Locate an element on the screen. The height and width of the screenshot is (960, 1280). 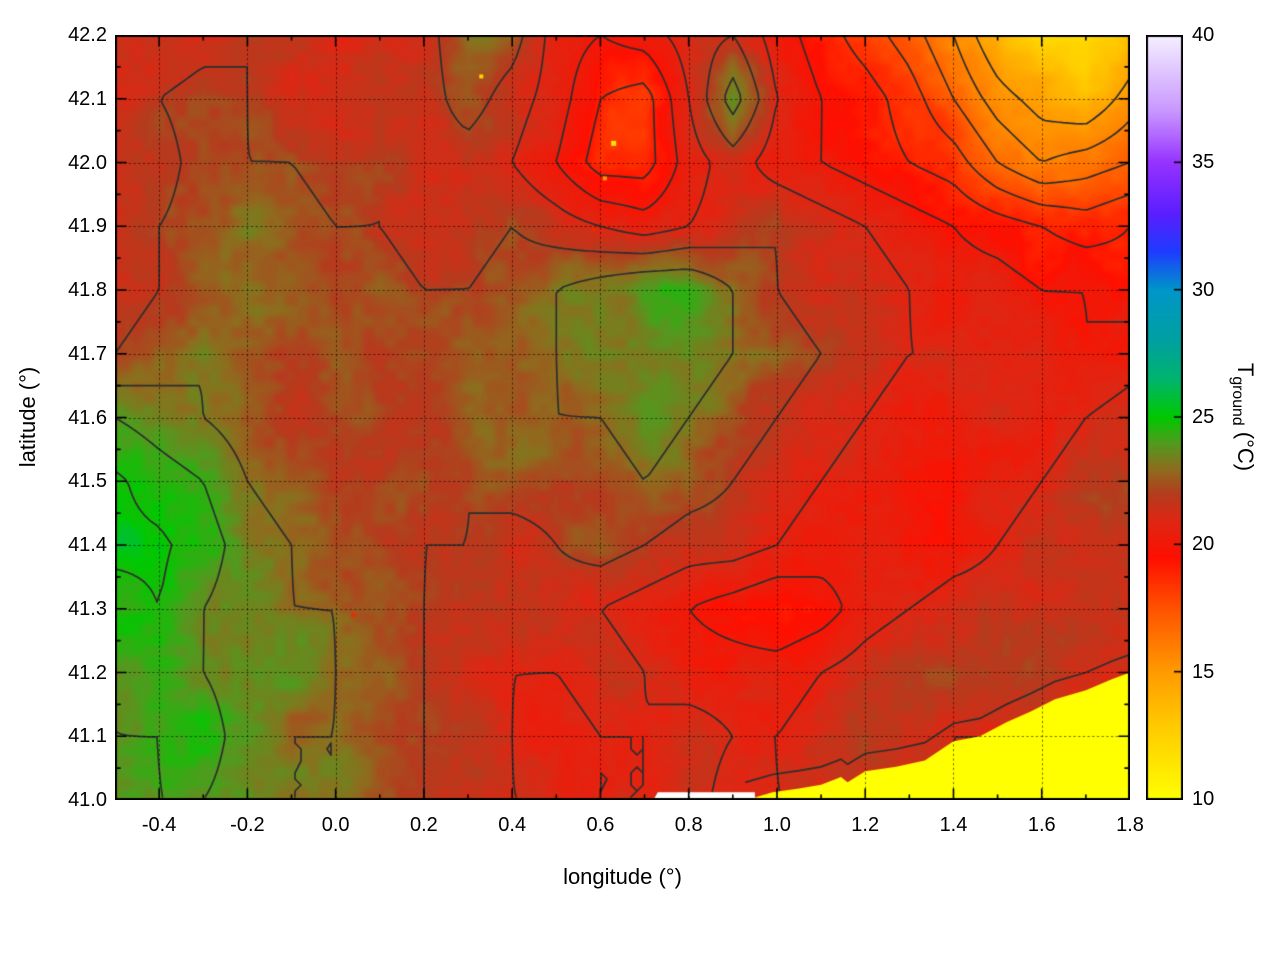
x-tick-label: 1.4 is located at coordinates (953, 825).